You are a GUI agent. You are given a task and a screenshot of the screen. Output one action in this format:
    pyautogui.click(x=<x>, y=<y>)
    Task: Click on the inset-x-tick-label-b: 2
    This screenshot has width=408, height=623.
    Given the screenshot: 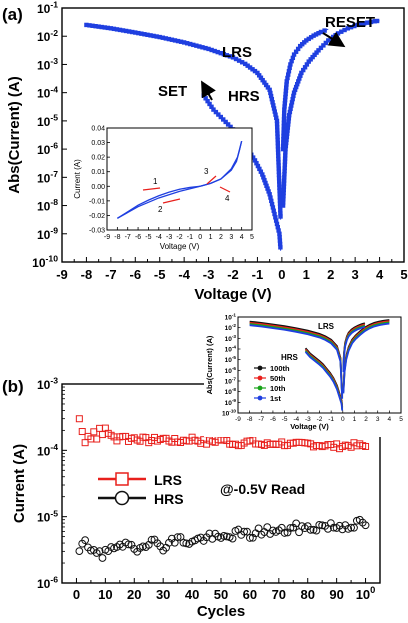 What is the action you would take?
    pyautogui.click(x=366, y=419)
    